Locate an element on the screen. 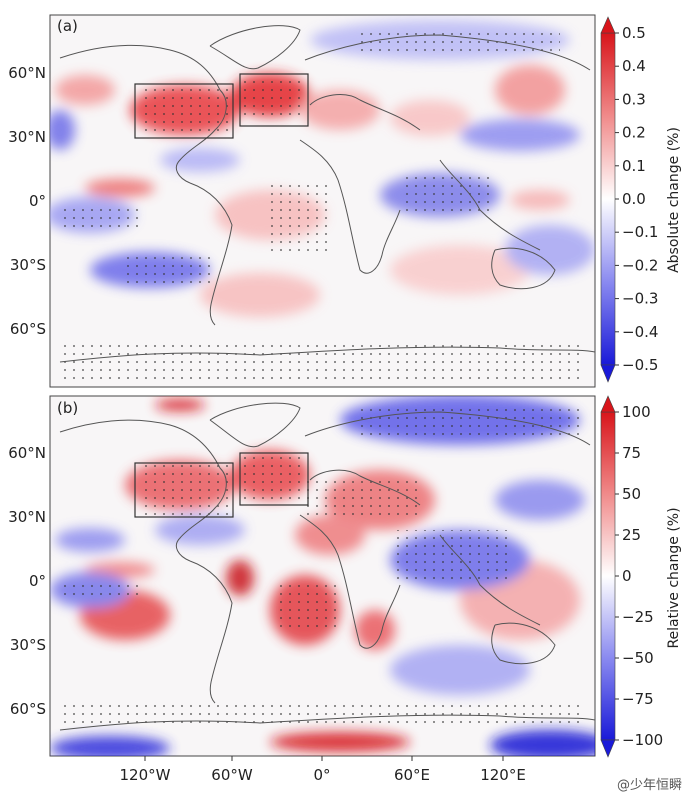 This screenshot has width=690, height=799. panel-b-colorbar-label: Relative change (%) is located at coordinates (674, 577).